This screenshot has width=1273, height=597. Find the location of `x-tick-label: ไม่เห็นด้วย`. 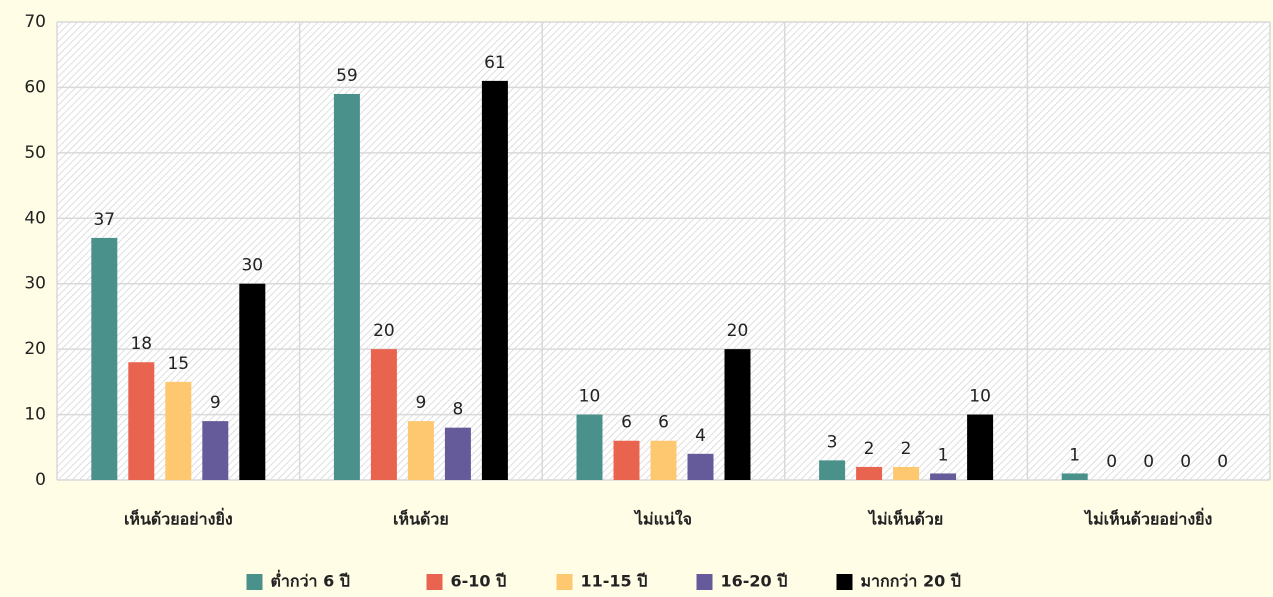

x-tick-label: ไม่เห็นด้วย is located at coordinates (905, 518).